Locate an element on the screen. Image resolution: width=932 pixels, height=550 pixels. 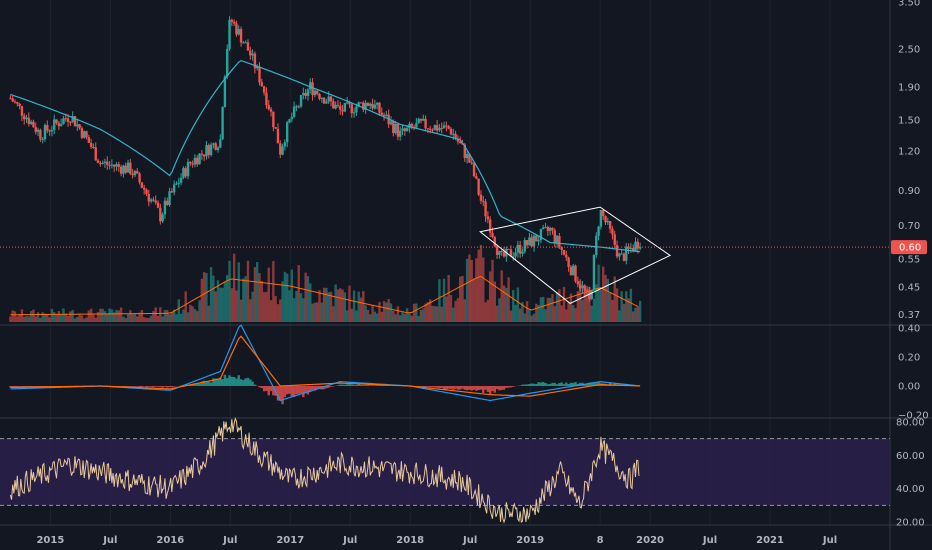
last-price-label: 0.60 is located at coordinates (910, 248).